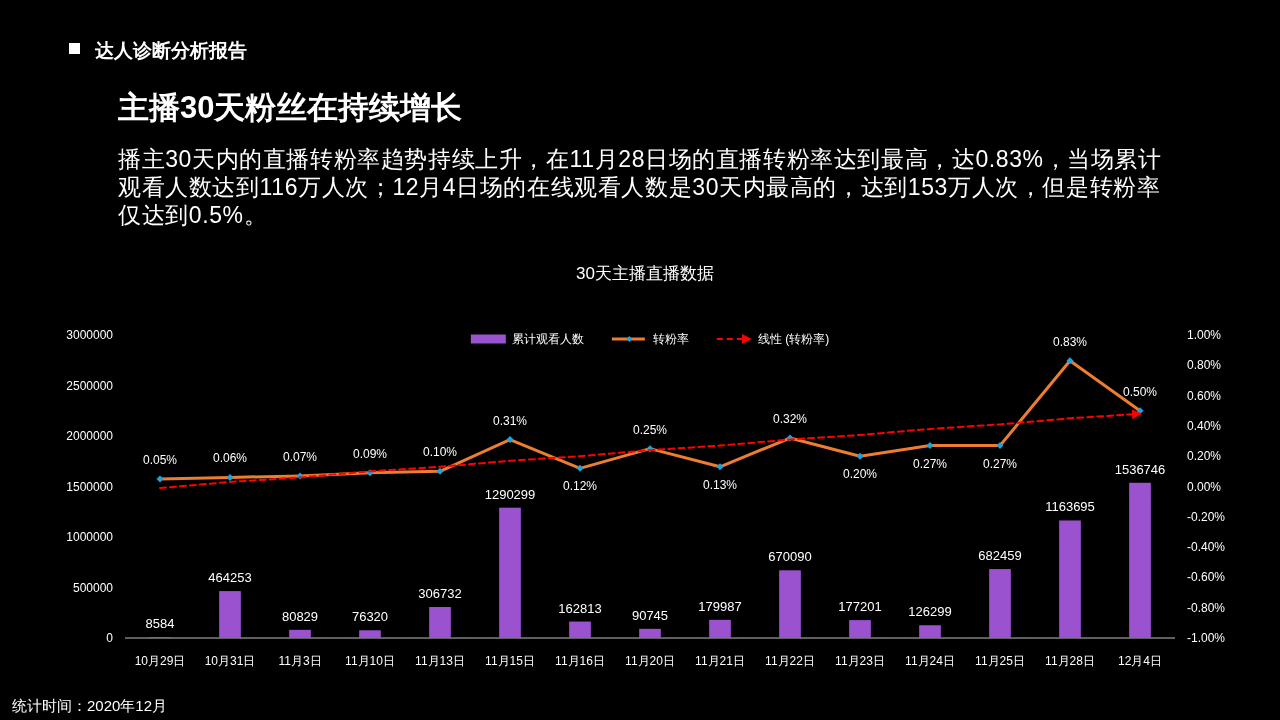 The width and height of the screenshot is (1280, 720). What do you see at coordinates (300, 661) in the screenshot?
I see `xtick: 11月3日` at bounding box center [300, 661].